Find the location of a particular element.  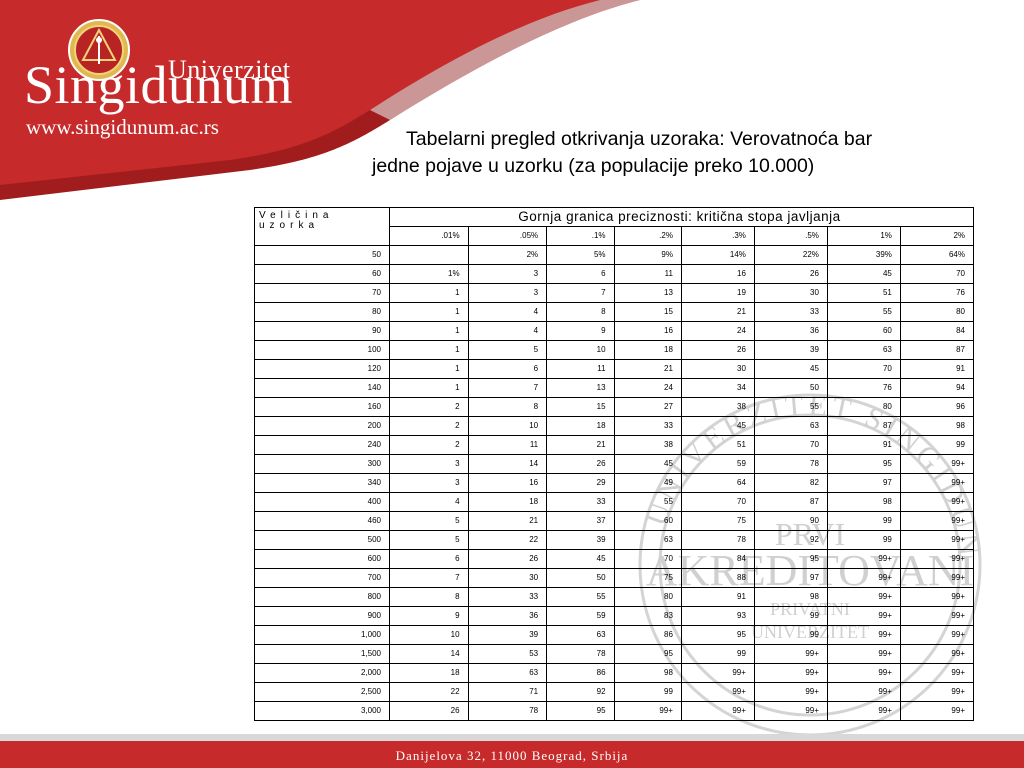

table-cell: 11 is located at coordinates (580, 369).